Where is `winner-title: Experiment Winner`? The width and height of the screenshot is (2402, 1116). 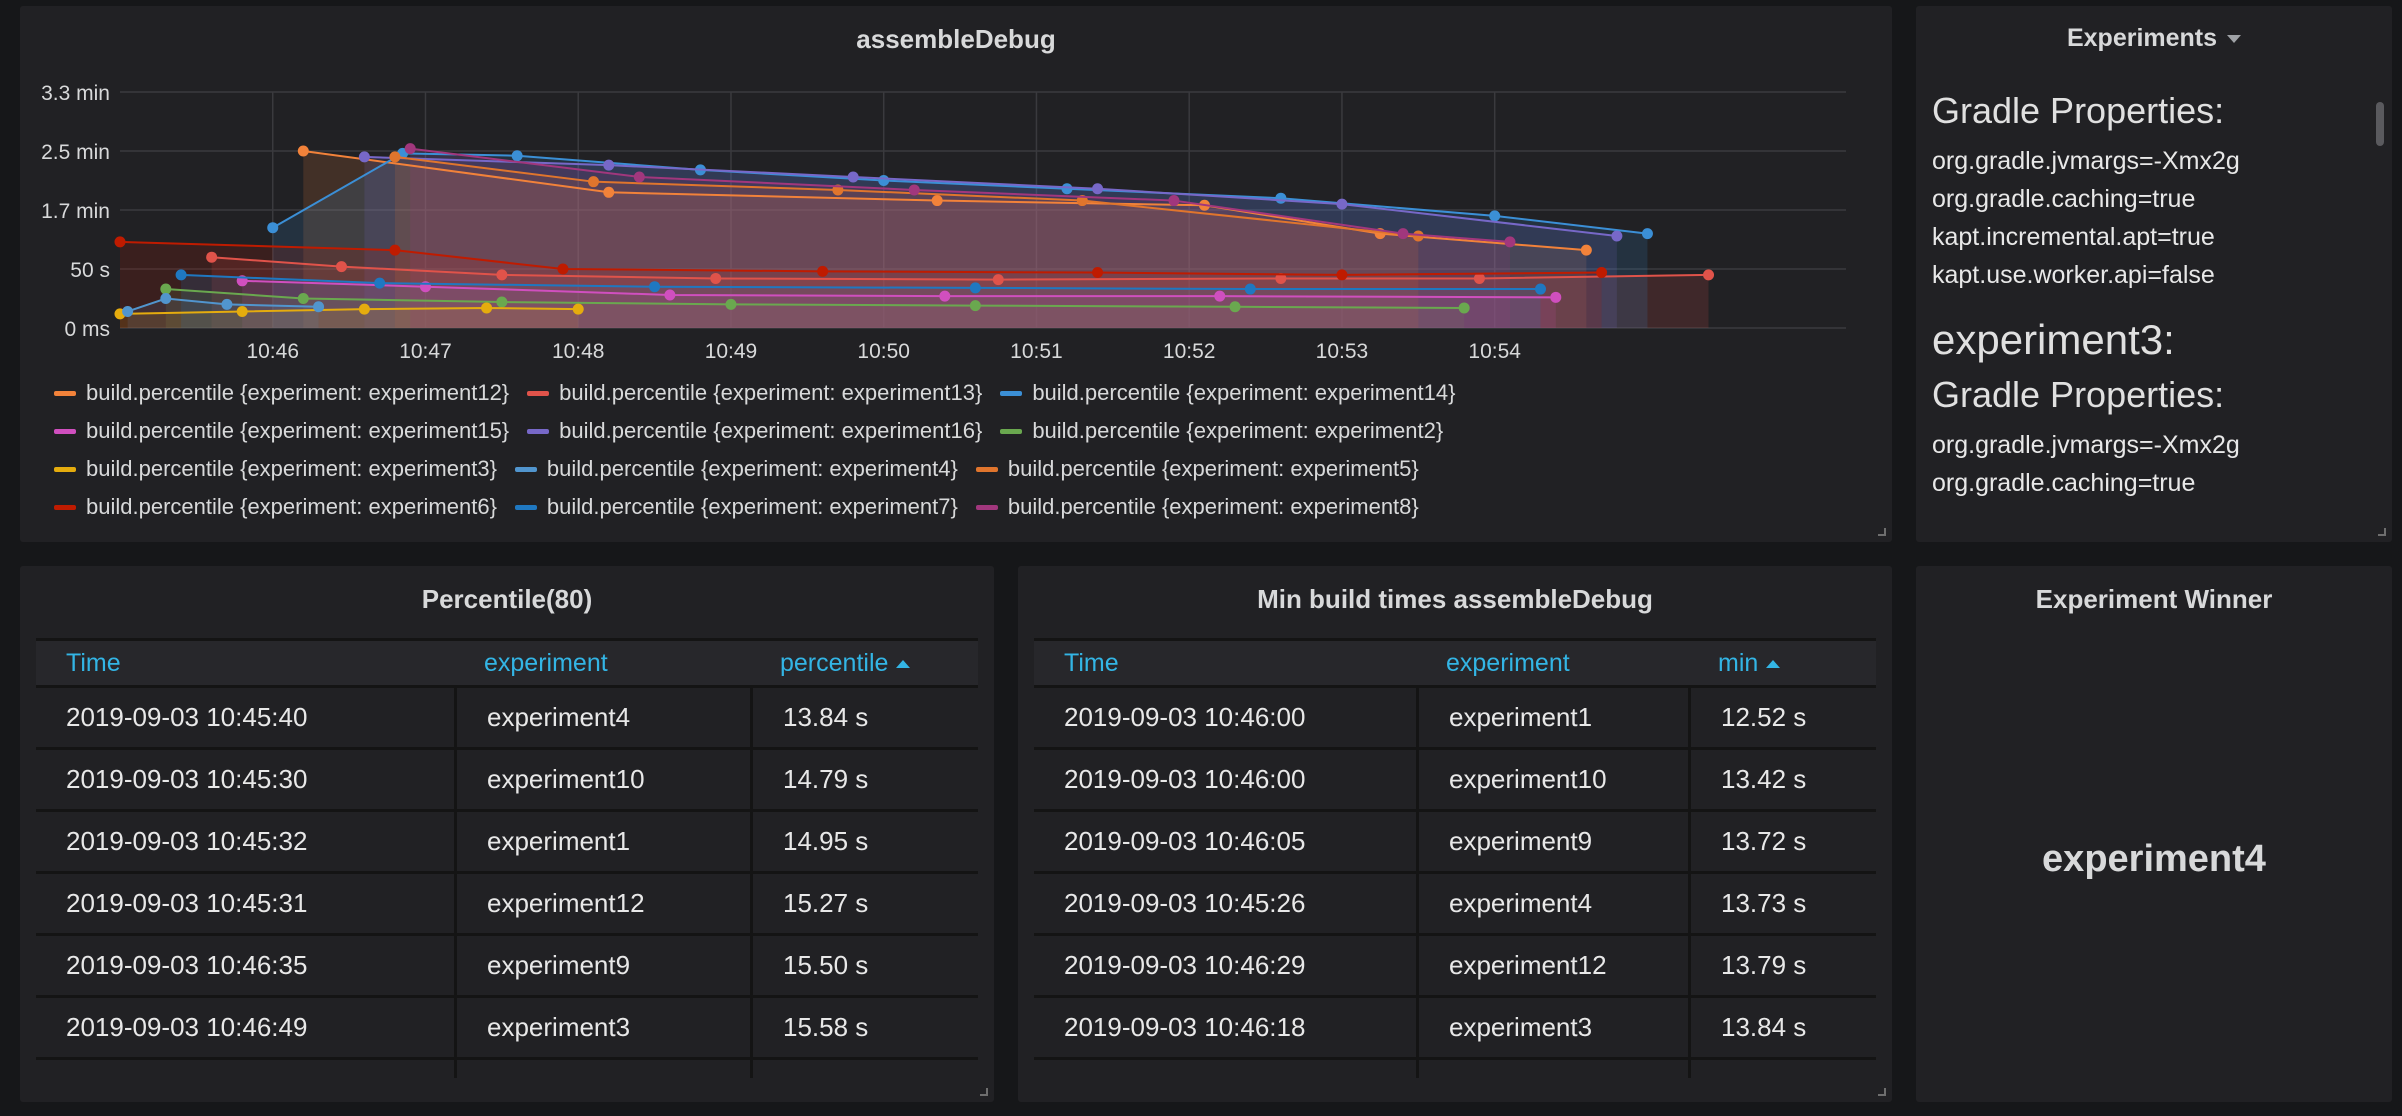
winner-title: Experiment Winner is located at coordinates (2154, 599).